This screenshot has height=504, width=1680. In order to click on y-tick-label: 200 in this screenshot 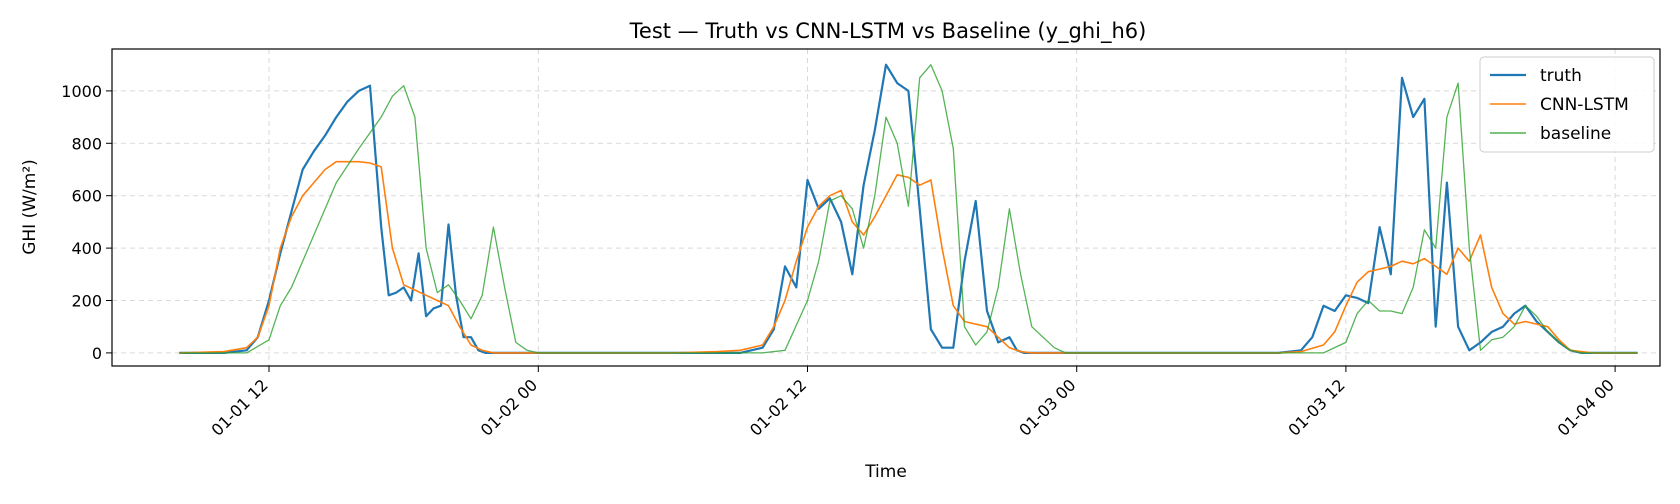, I will do `click(86, 301)`.